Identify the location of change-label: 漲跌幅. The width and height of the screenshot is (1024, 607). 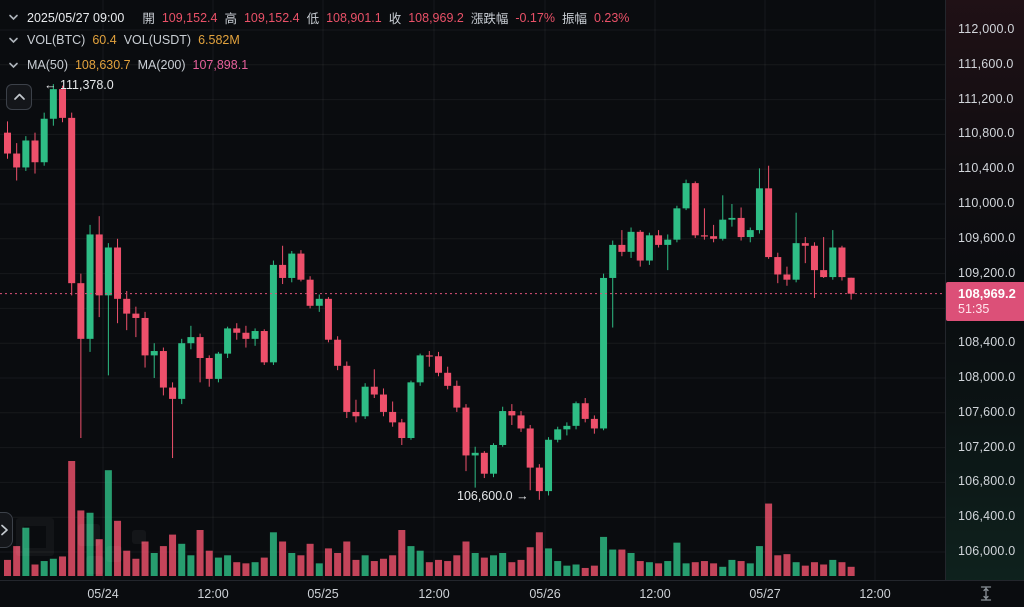
(489, 19).